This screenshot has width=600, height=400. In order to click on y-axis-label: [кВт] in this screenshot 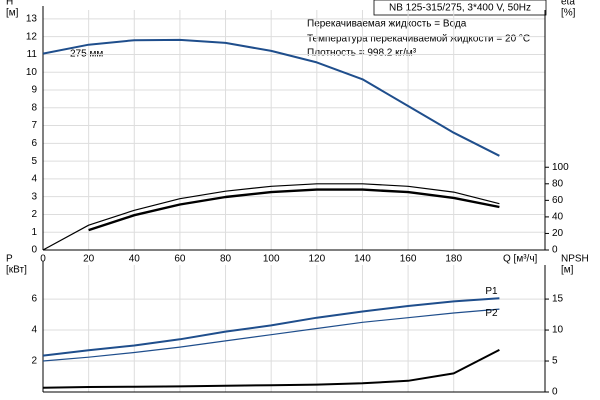, I will do `click(16, 270)`.